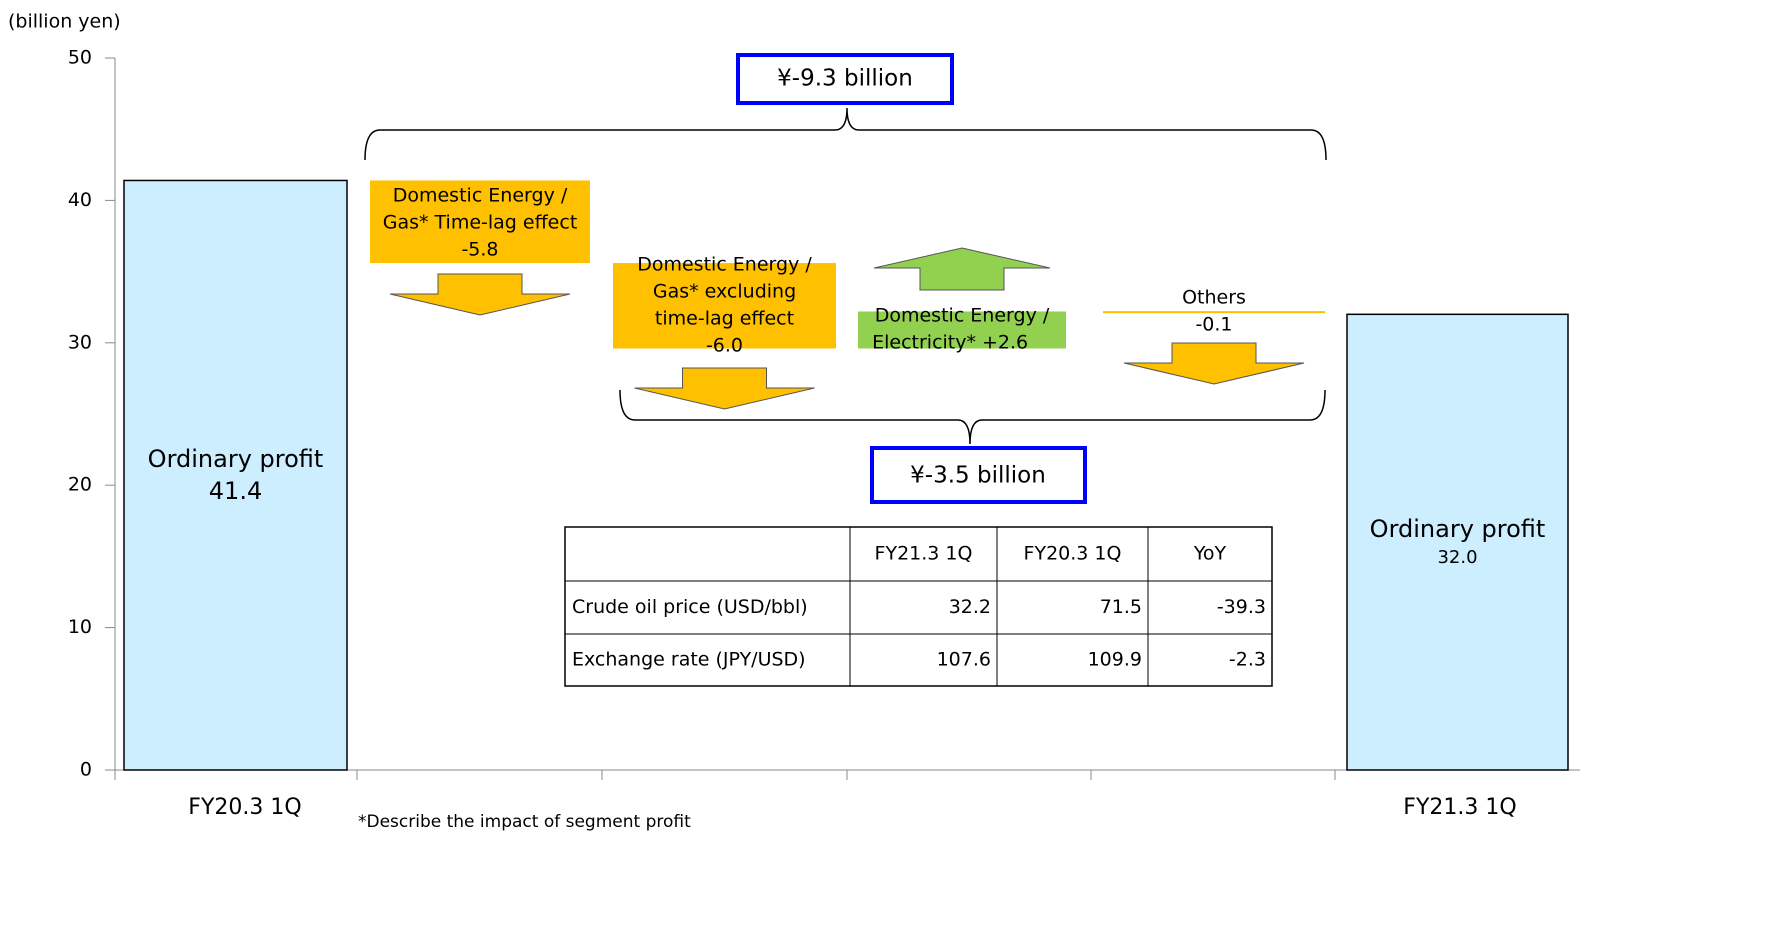 This screenshot has height=942, width=1780. I want to click on bar-label: time-lag effect, so click(724, 319).